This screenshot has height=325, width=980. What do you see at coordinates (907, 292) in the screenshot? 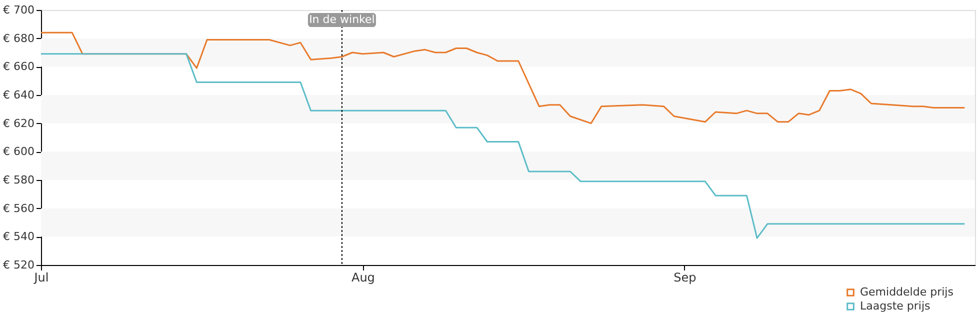
I see `legend-label: Gemiddelde prijs` at bounding box center [907, 292].